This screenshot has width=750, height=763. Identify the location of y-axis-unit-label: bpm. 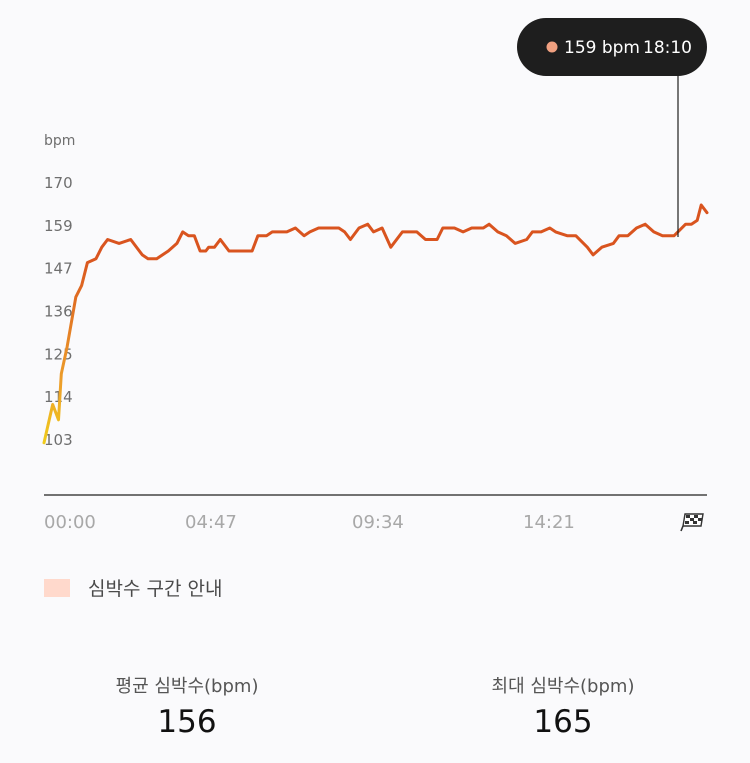
(59, 141).